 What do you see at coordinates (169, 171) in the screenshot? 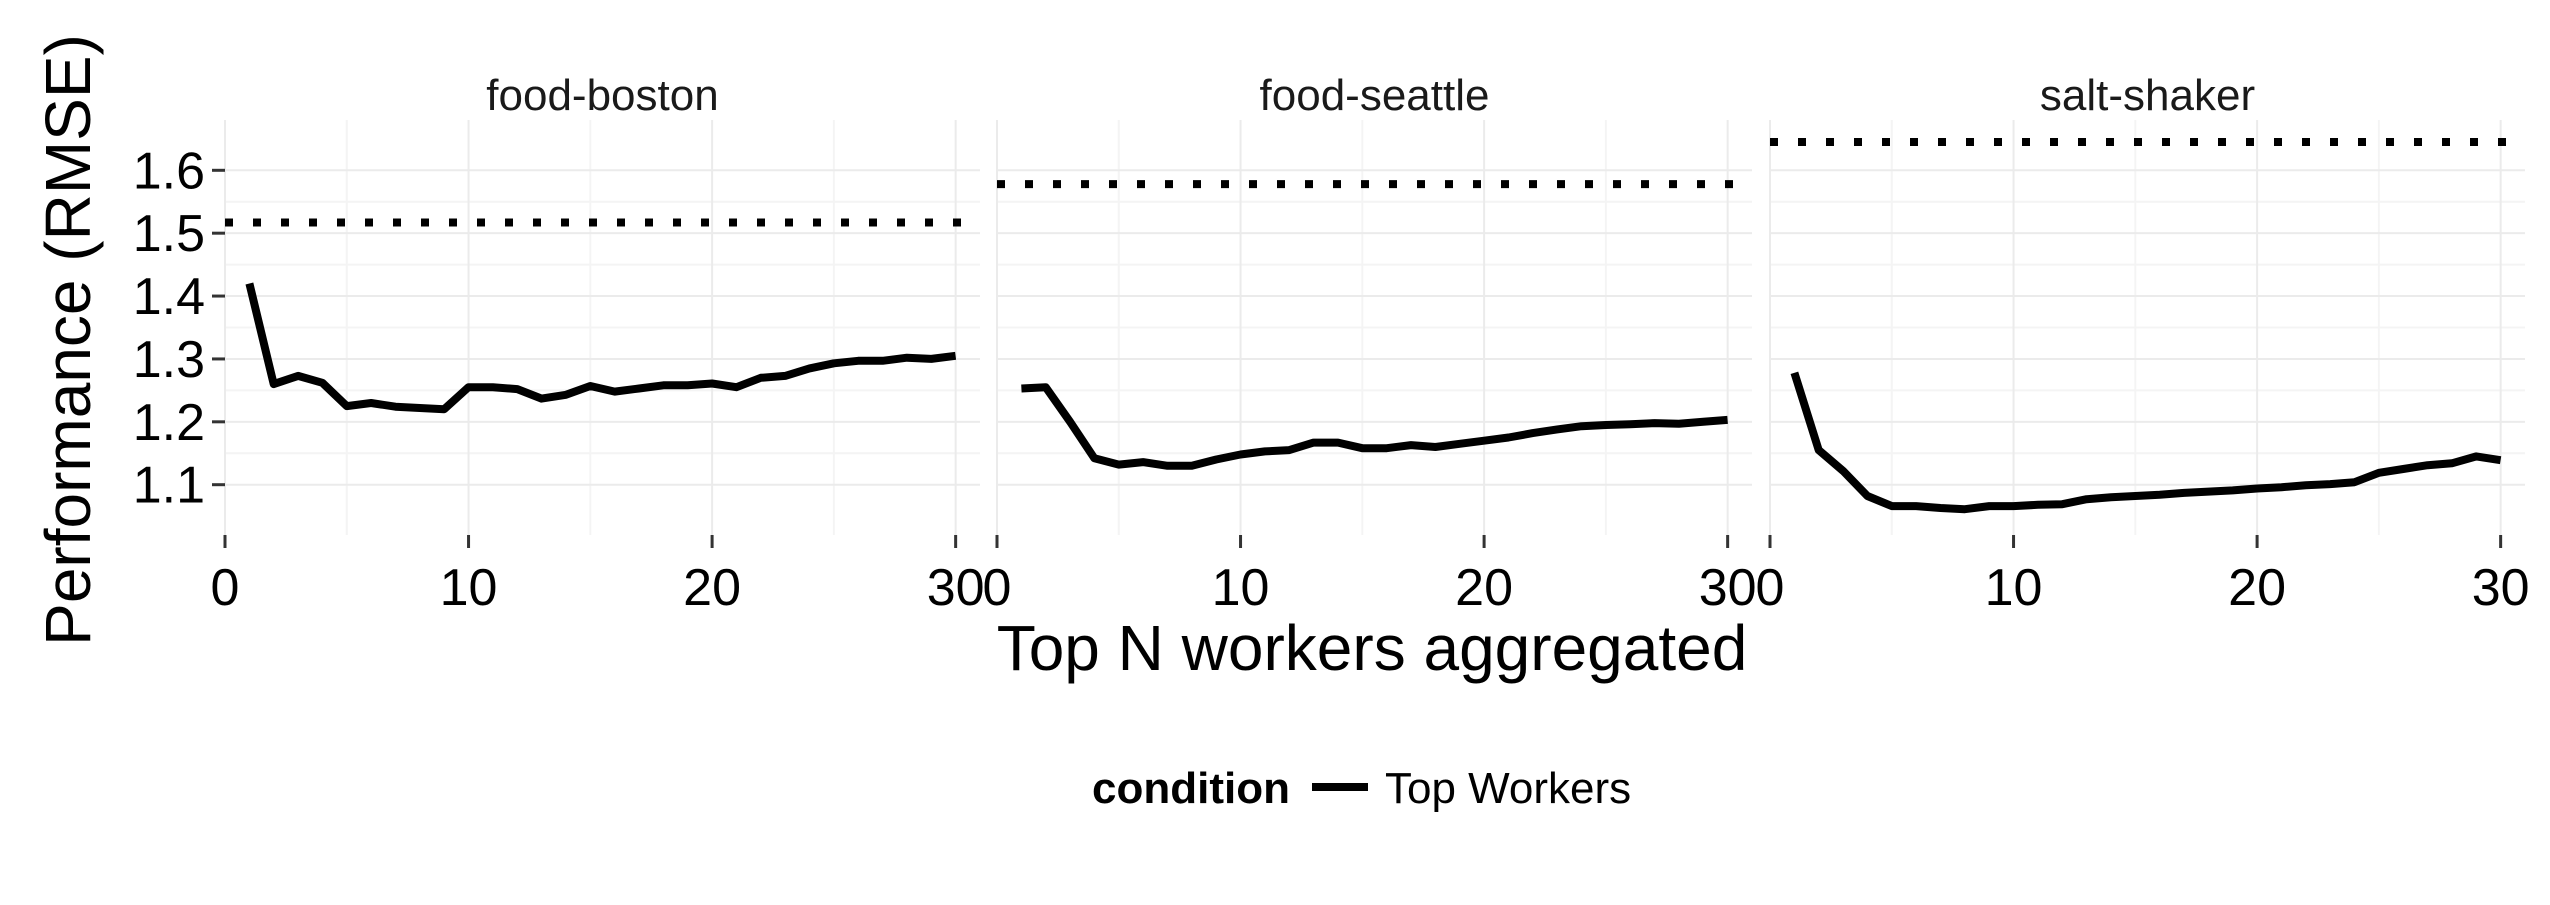
I see `y-tick-label: 1.6` at bounding box center [169, 171].